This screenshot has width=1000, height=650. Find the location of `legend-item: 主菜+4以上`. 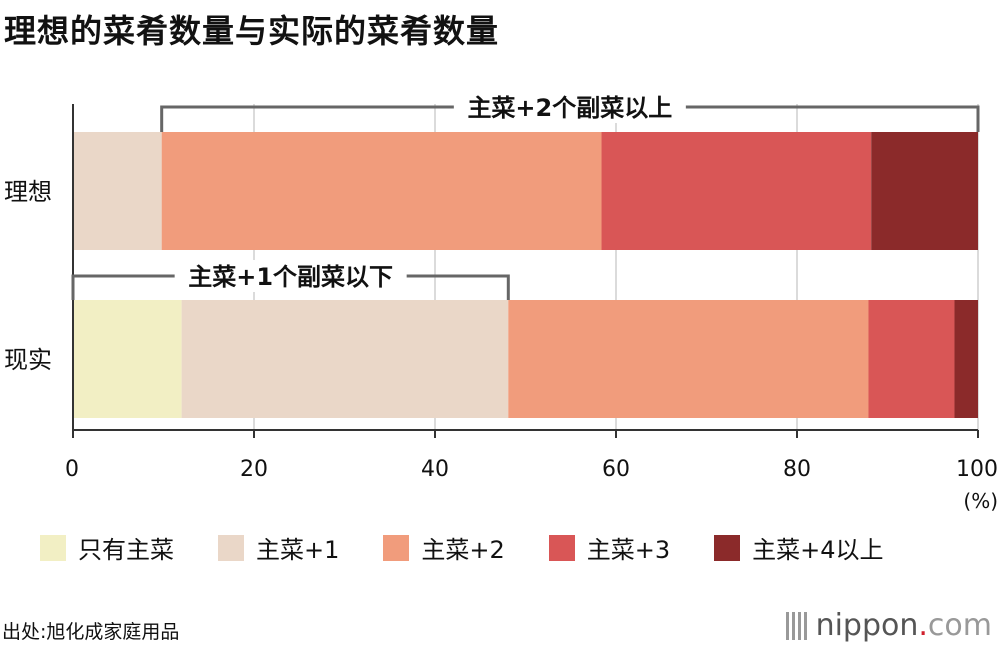

legend-item: 主菜+4以上 is located at coordinates (799, 547).